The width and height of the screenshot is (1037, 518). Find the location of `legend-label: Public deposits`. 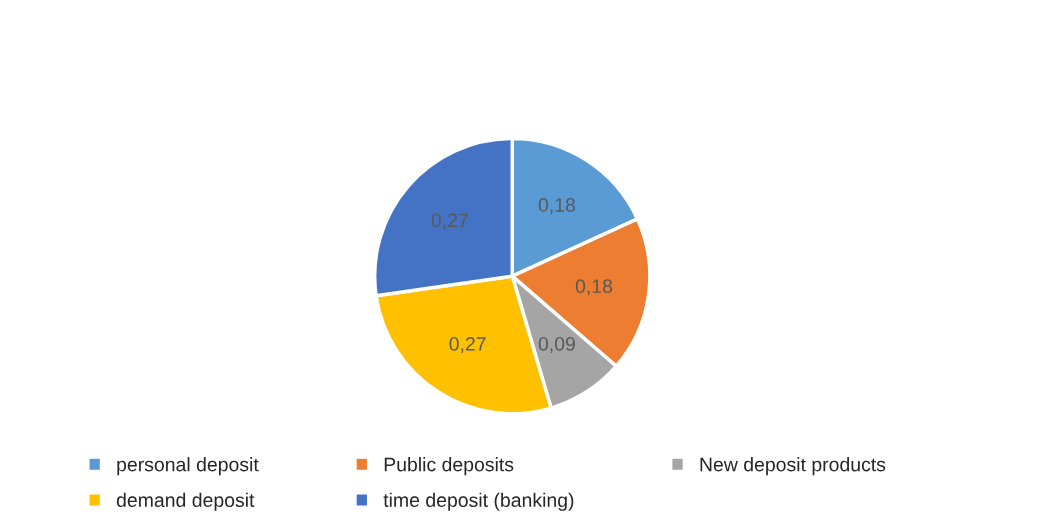

legend-label: Public deposits is located at coordinates (449, 466).